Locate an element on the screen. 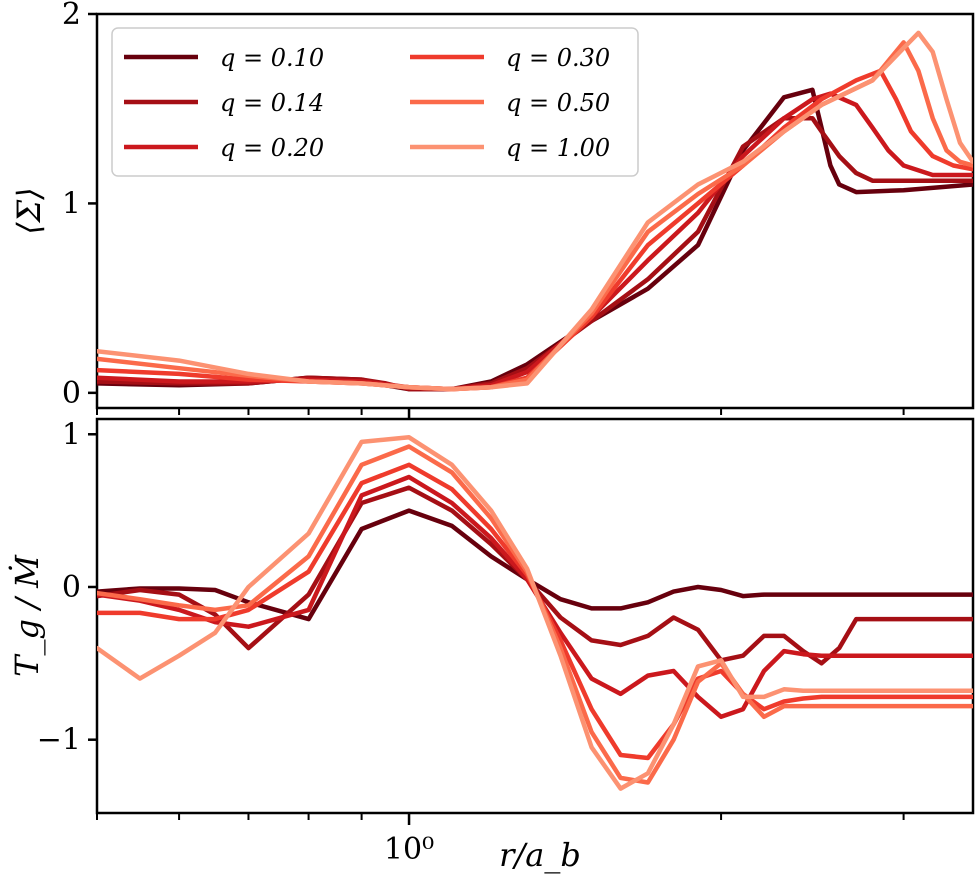 The image size is (980, 880). bottom-ytick-label: 0 is located at coordinates (71, 587).